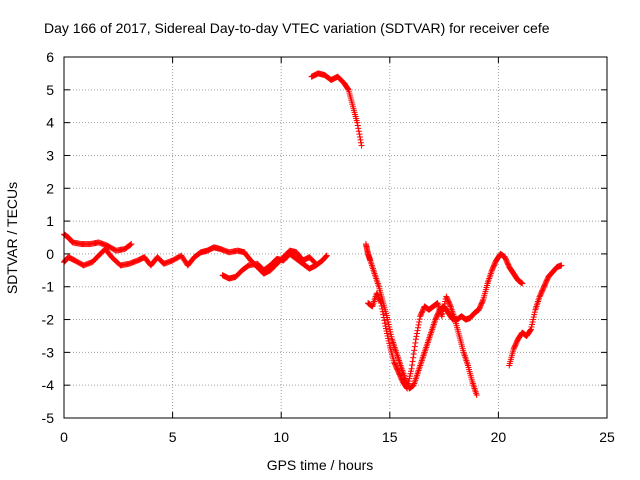  What do you see at coordinates (64, 437) in the screenshot?
I see `x-tick-label: 0` at bounding box center [64, 437].